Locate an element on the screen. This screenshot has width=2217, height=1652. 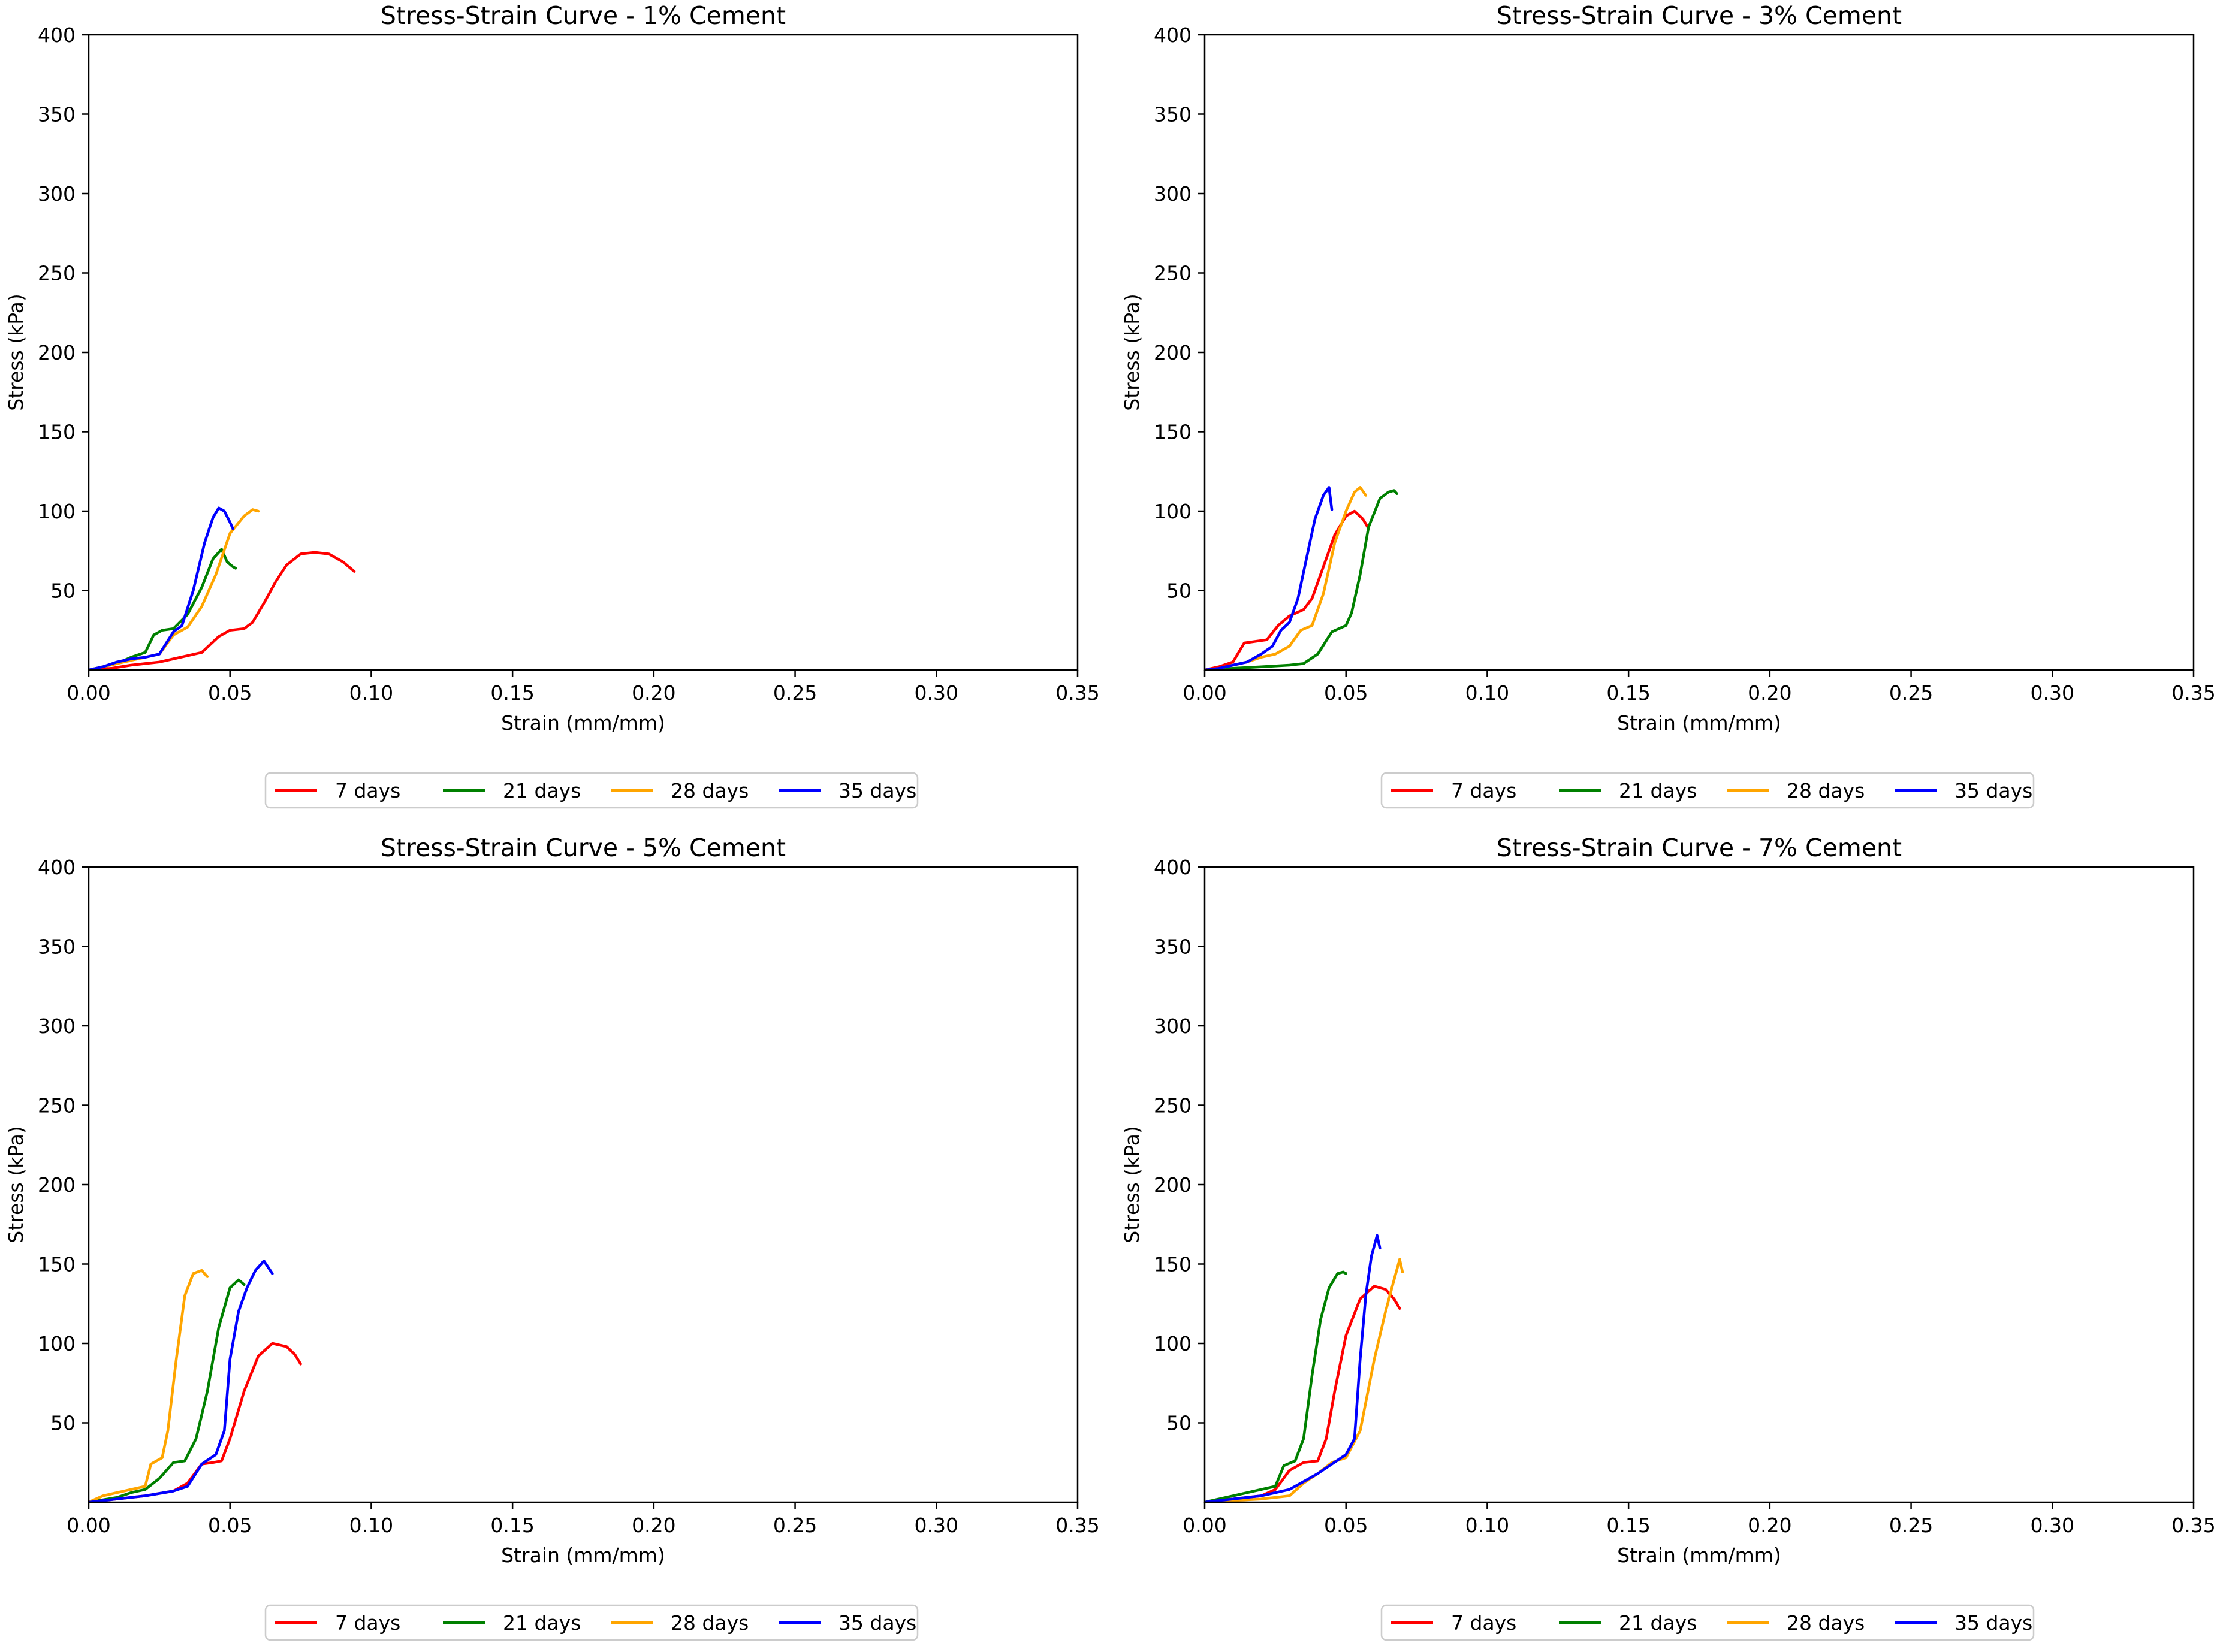
y-tick-label: 50 is located at coordinates (63, 1423).